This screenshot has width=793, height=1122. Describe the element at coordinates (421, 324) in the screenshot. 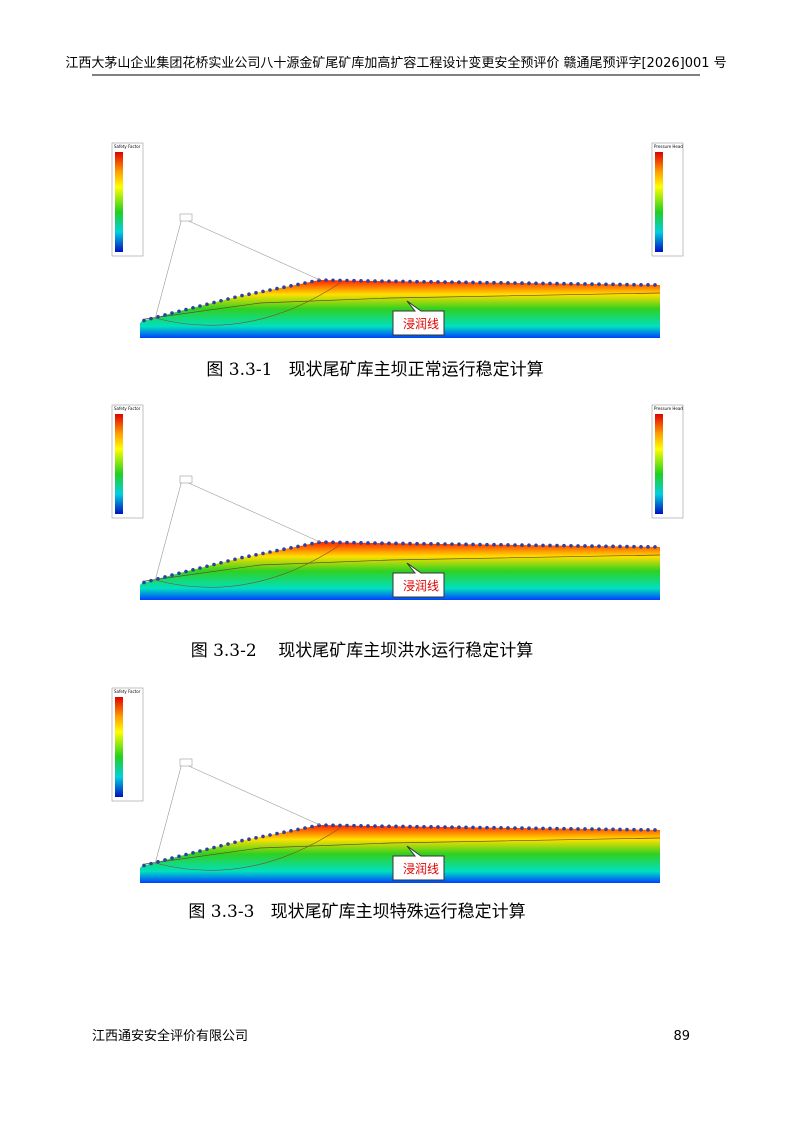

I see `label-text: 浸润线` at that location.